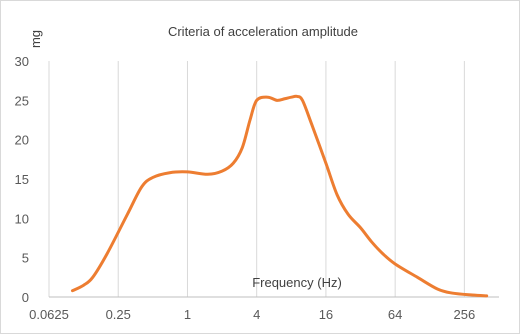  I want to click on y-tick-label: 5, so click(25, 258).